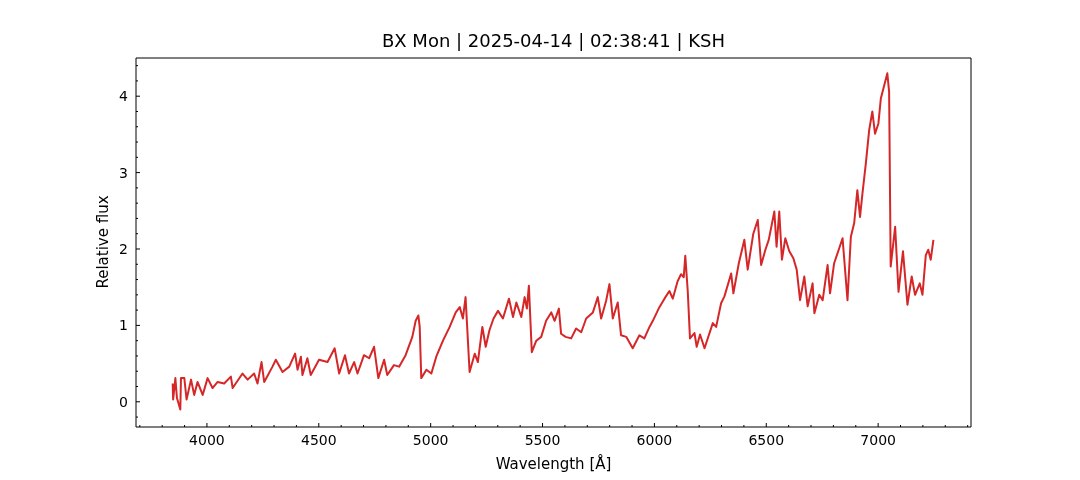 The width and height of the screenshot is (1080, 480). Describe the element at coordinates (123, 248) in the screenshot. I see `y-tick-label: 2` at that location.